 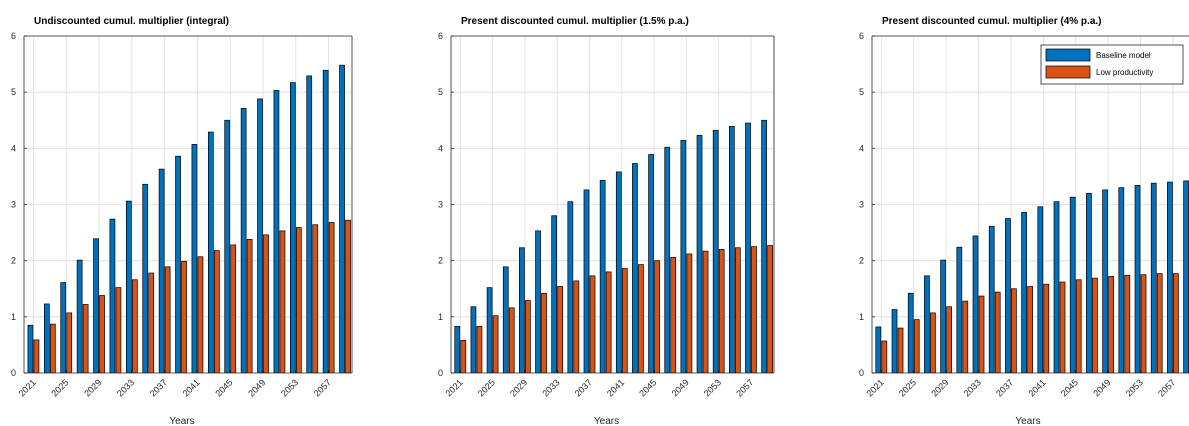 I want to click on y-tick-label: 4, so click(x=440, y=148).